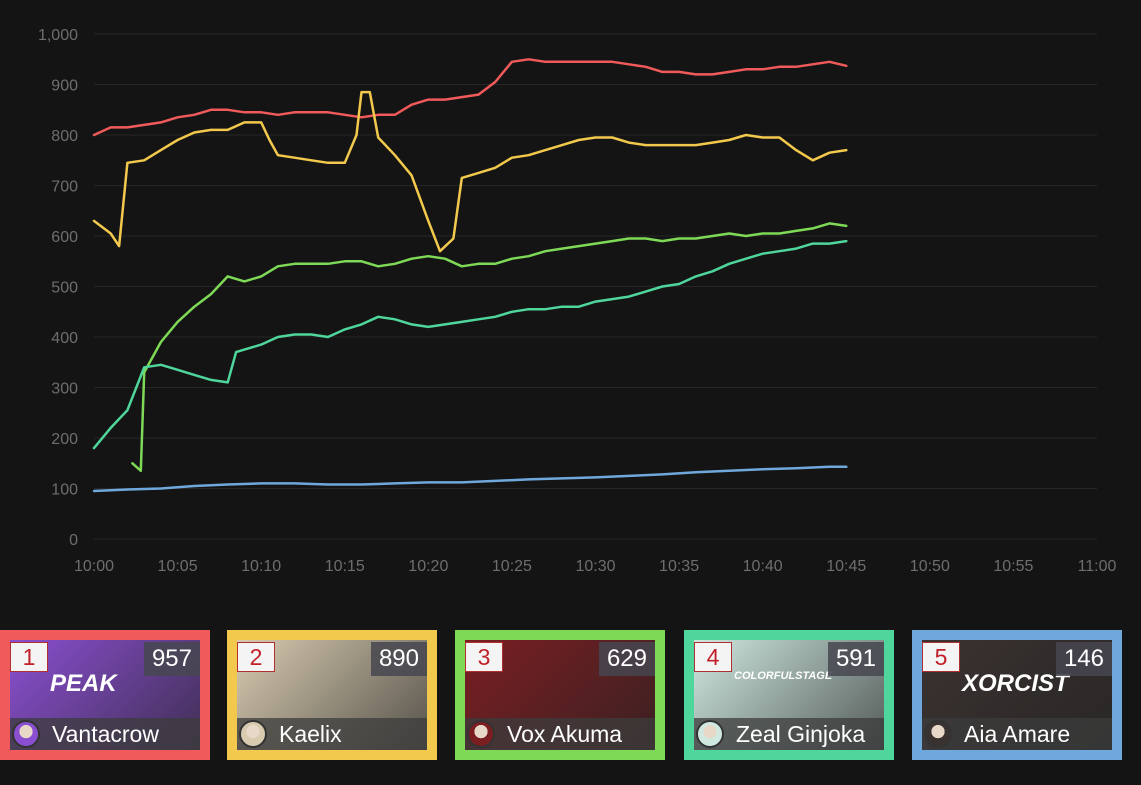  Describe the element at coordinates (64, 237) in the screenshot. I see `y-tick-label: 600` at that location.